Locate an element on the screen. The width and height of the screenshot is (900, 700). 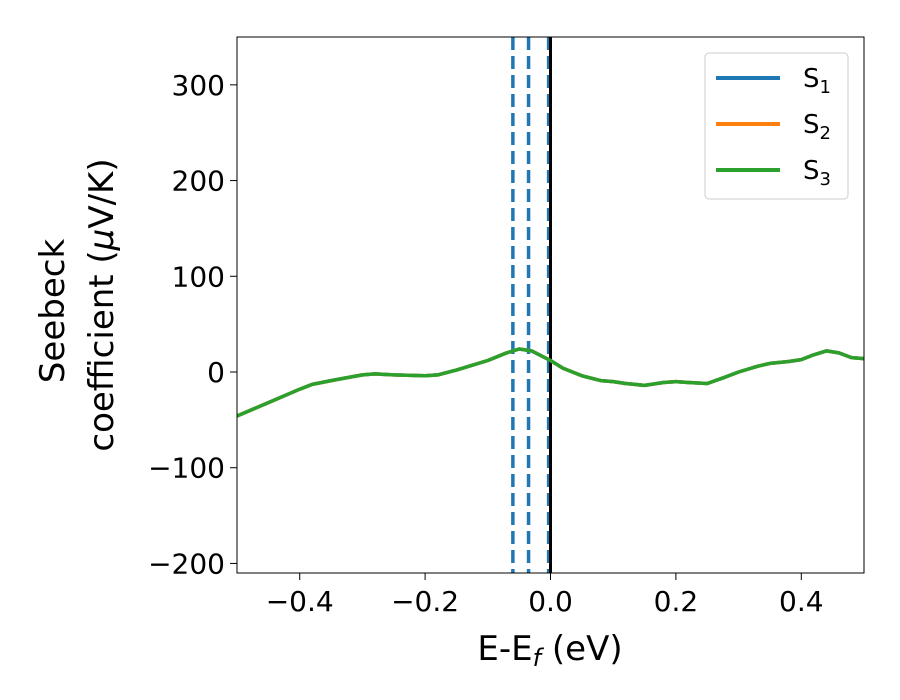
legend-label-sub: 1 is located at coordinates (825, 87).